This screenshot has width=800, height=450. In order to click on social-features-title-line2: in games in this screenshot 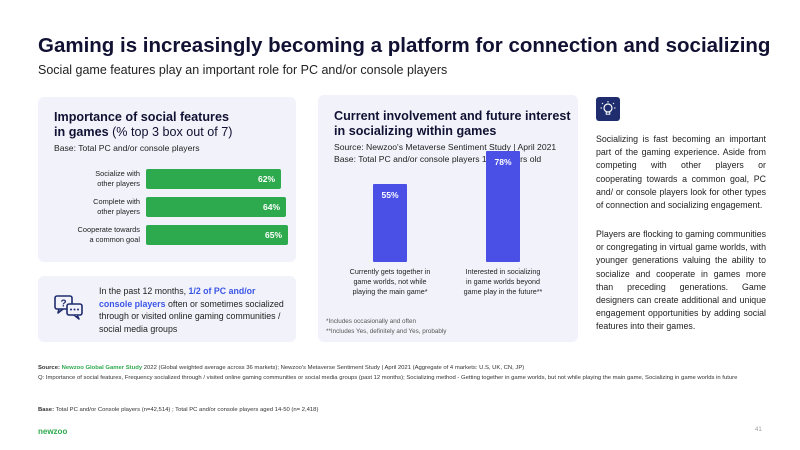, I will do `click(81, 132)`.